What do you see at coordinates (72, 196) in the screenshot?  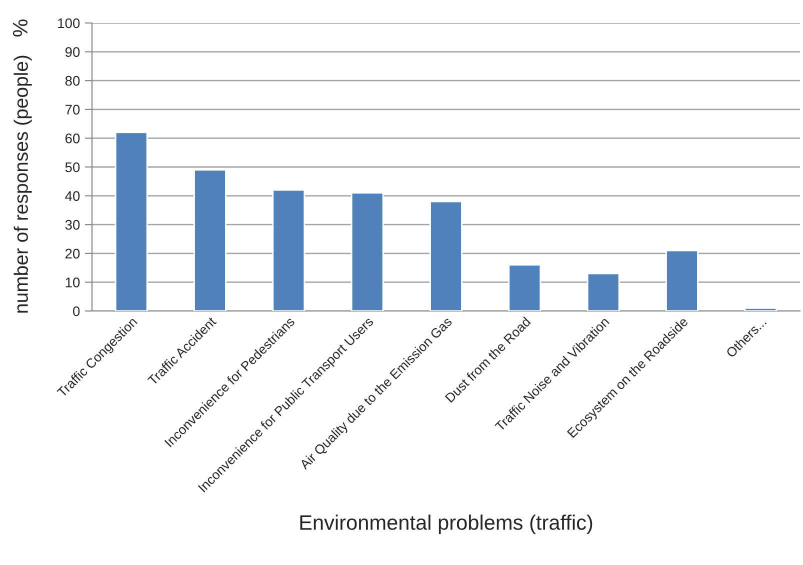 I see `y-tick-label: 40` at bounding box center [72, 196].